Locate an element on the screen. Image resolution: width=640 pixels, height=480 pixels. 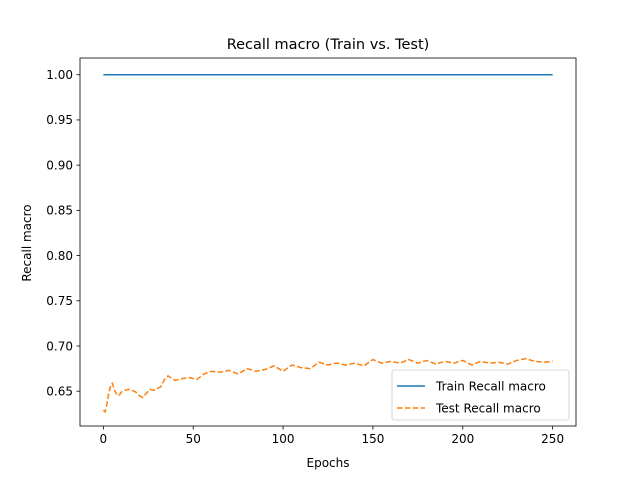
x-tick-label: 50 is located at coordinates (193, 439).